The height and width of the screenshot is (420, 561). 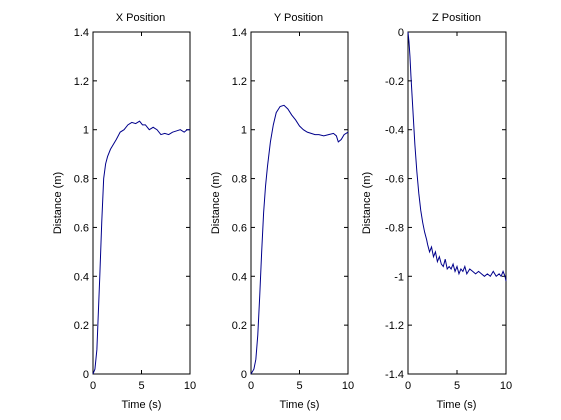 What do you see at coordinates (298, 18) in the screenshot?
I see `chart-title: Y Position` at bounding box center [298, 18].